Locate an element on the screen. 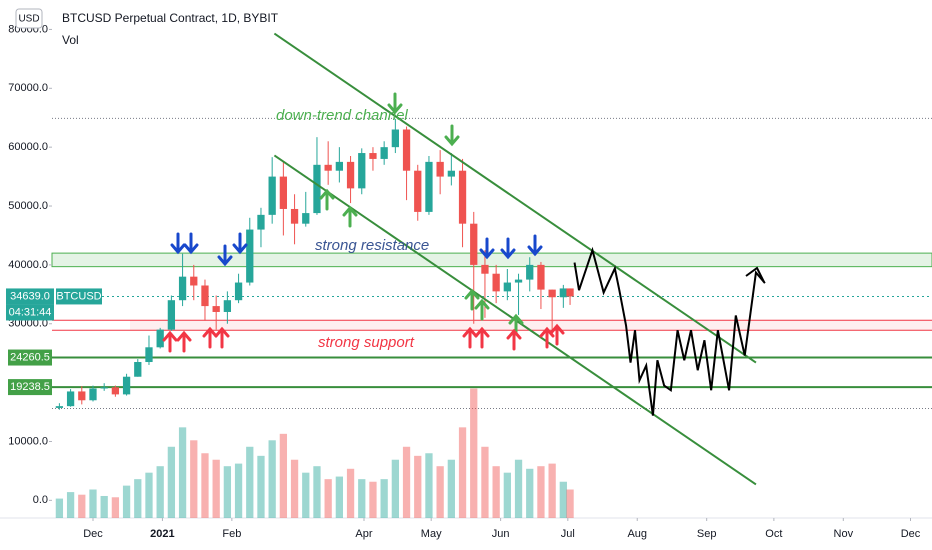  y-tick-label: 50000.0 is located at coordinates (28, 206).